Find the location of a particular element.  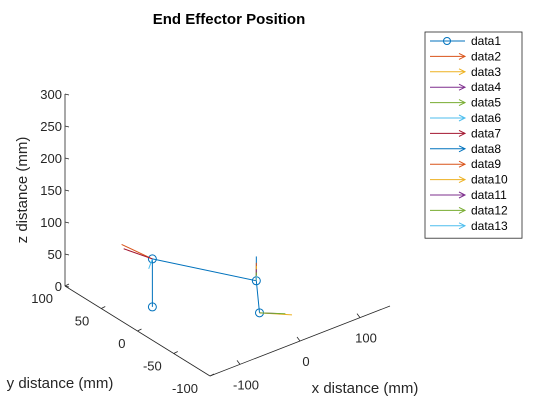

legend-arrowhead-data8 is located at coordinates (462, 149).